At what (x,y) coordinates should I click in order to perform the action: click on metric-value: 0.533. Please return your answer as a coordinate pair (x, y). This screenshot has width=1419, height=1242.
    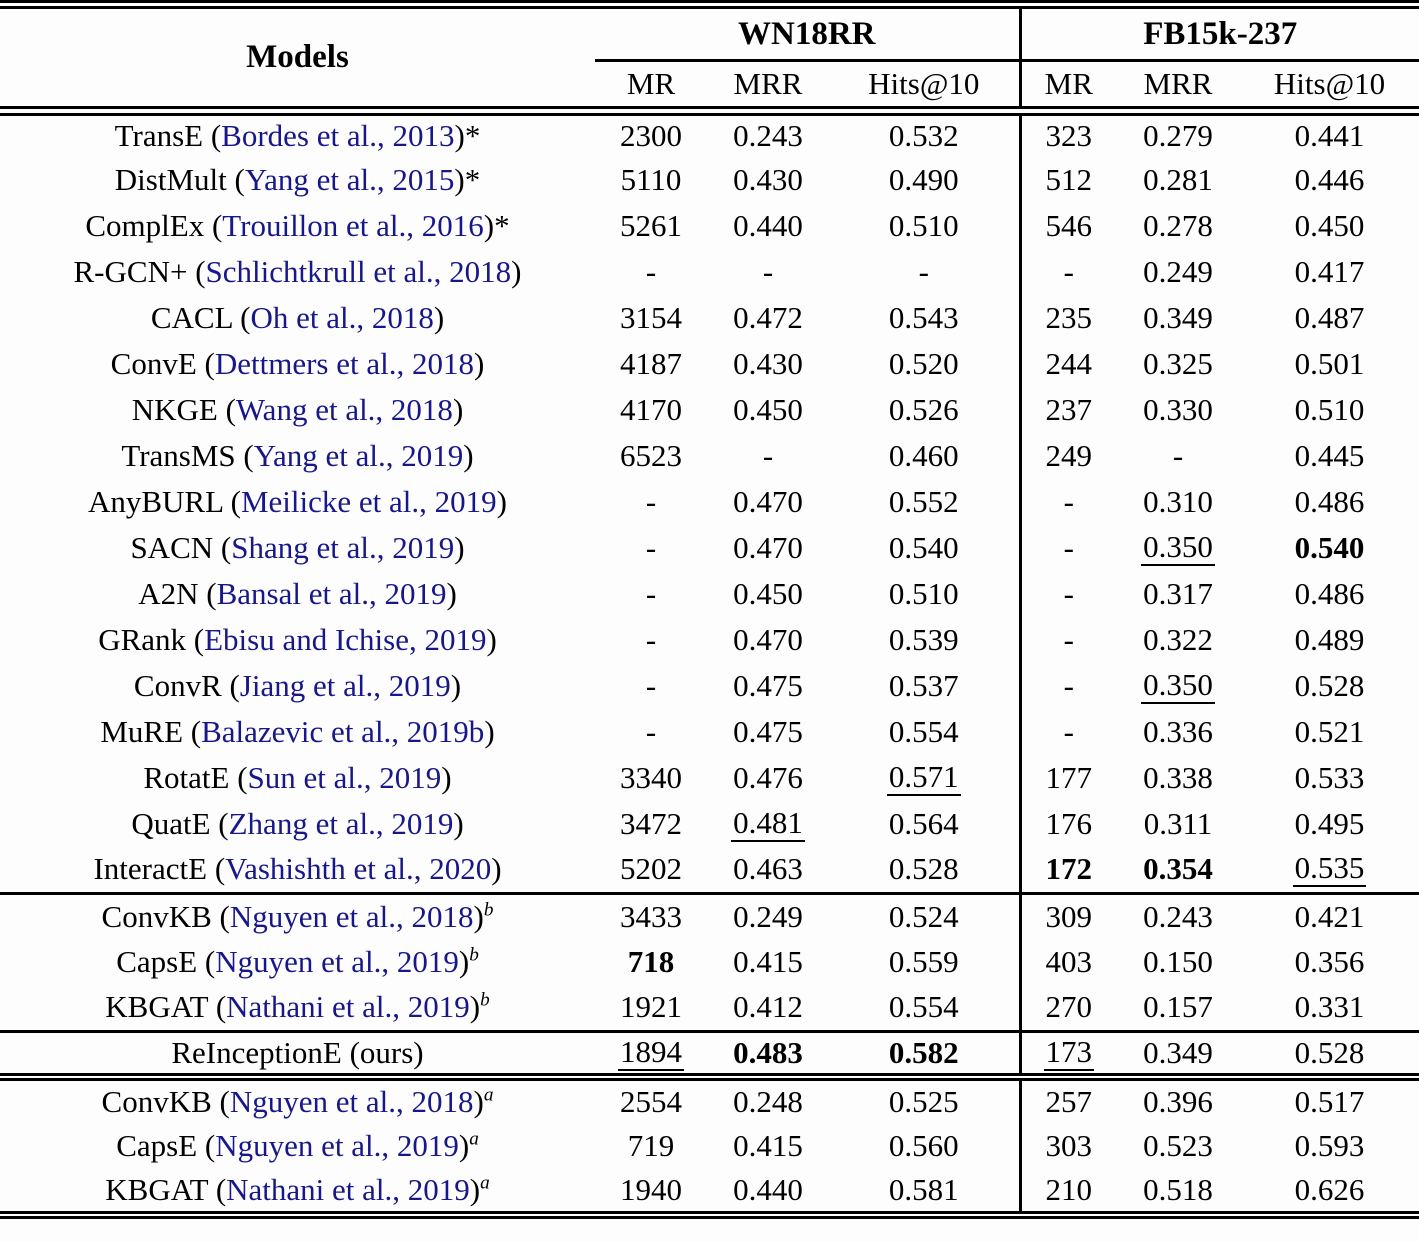
    Looking at the image, I should click on (1329, 777).